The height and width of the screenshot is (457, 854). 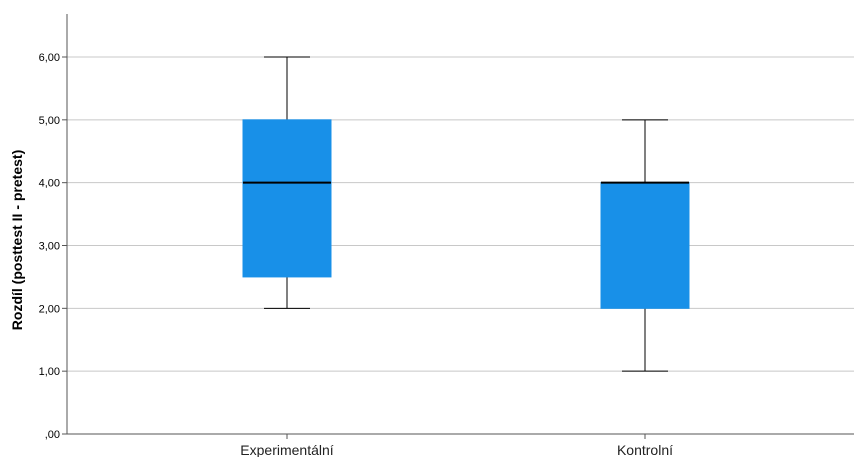 I want to click on y-axis-label: Rozdíl (posttest II - pretest), so click(x=17, y=240).